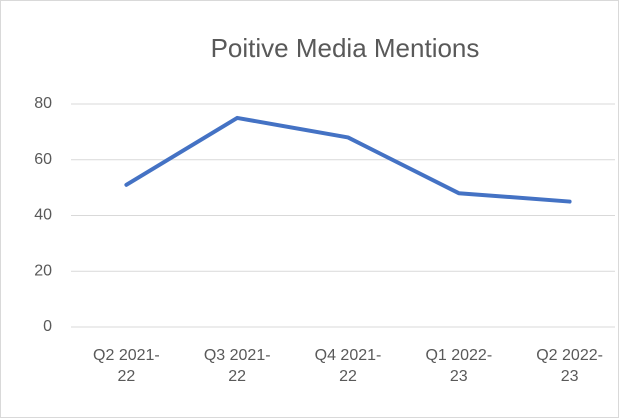  Describe the element at coordinates (569, 366) in the screenshot. I see `x-tick-label: Q2 2022-23` at that location.